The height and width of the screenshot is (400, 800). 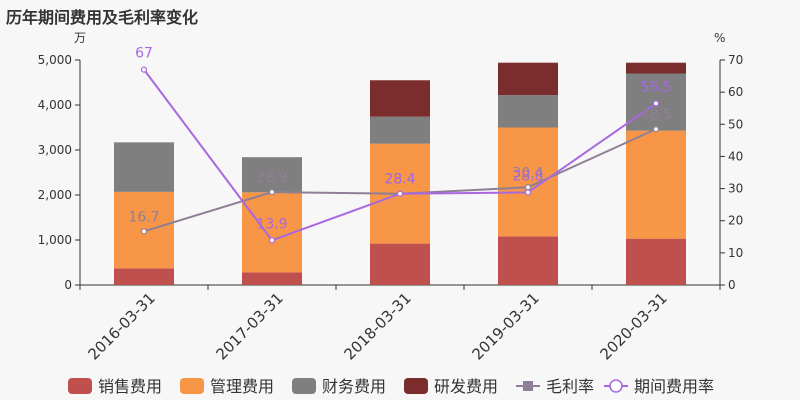 I want to click on legend-item: 销售费用, so click(x=115, y=386).